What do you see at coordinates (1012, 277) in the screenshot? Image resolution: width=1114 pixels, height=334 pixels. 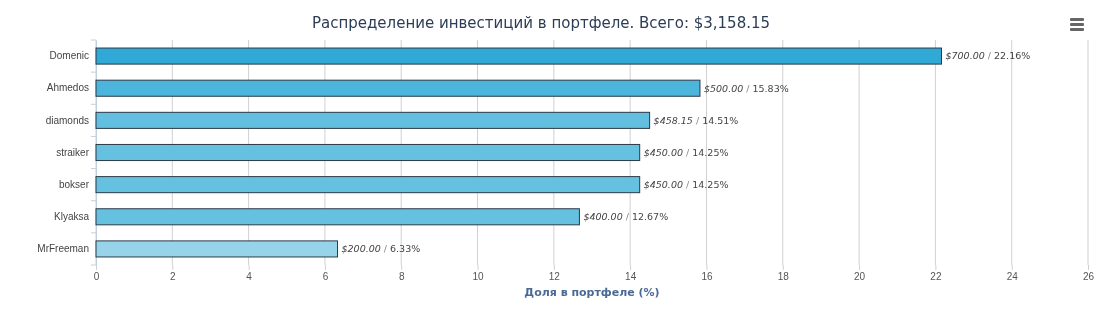 I see `x-tick-label: 24` at bounding box center [1012, 277].